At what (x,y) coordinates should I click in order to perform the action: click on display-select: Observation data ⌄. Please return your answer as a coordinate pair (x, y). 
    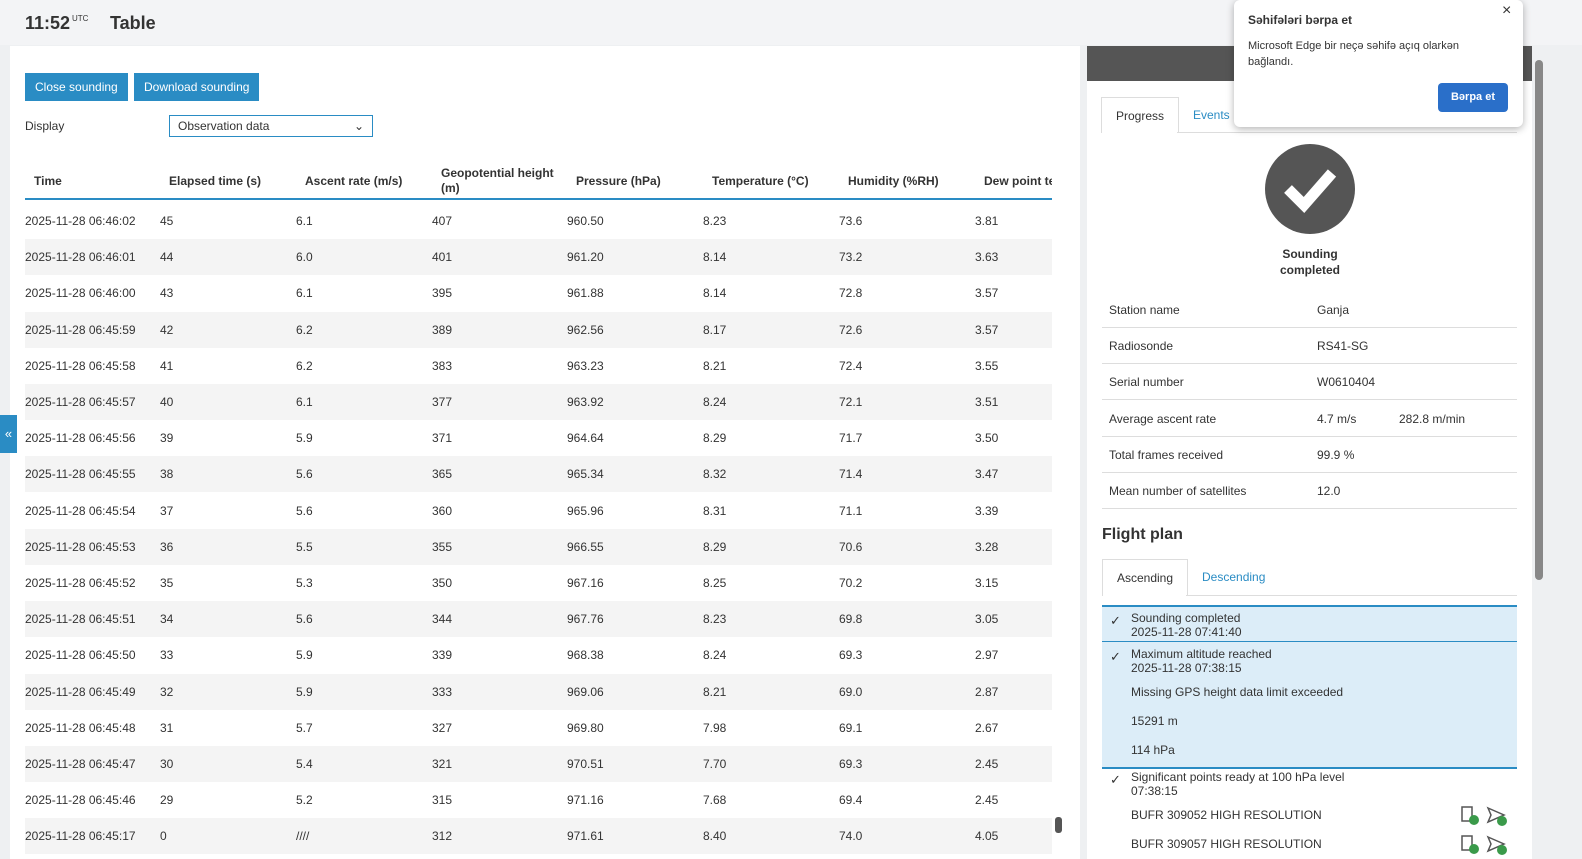
    Looking at the image, I should click on (271, 126).